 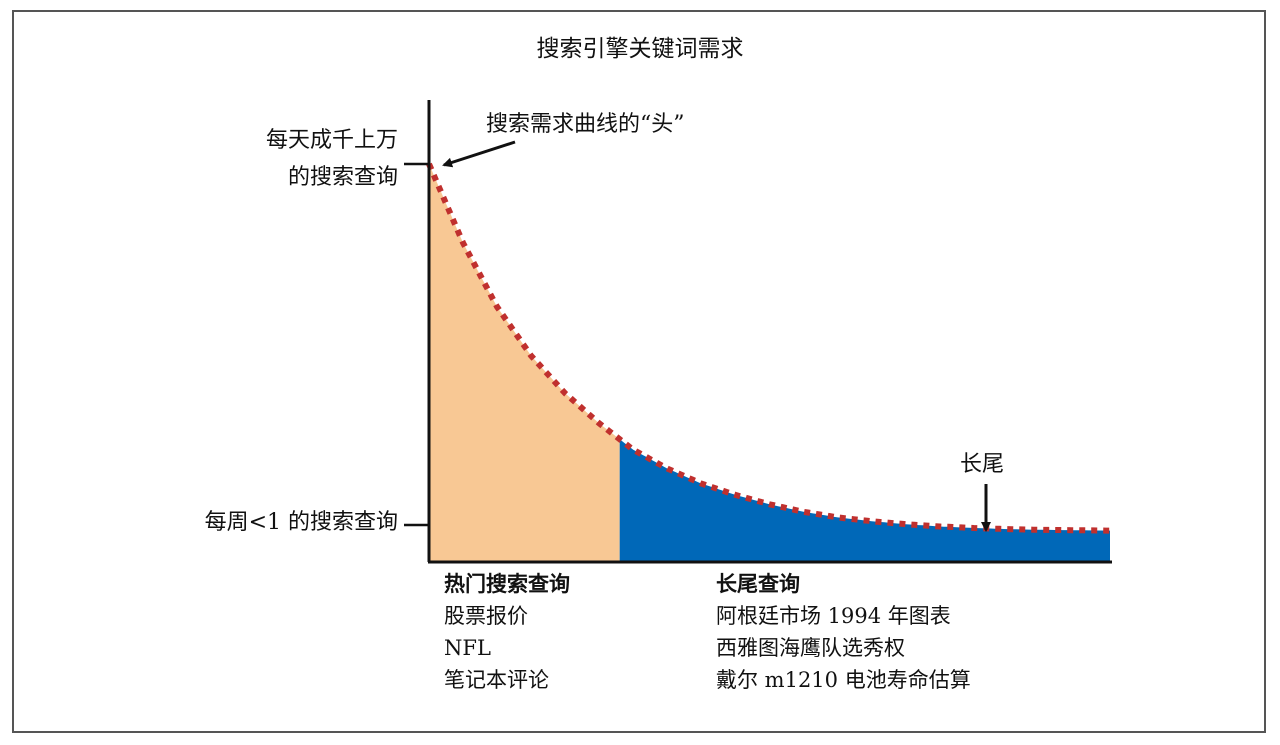 I want to click on tail-example: 西雅图海鹰队选秀权, so click(x=810, y=648).